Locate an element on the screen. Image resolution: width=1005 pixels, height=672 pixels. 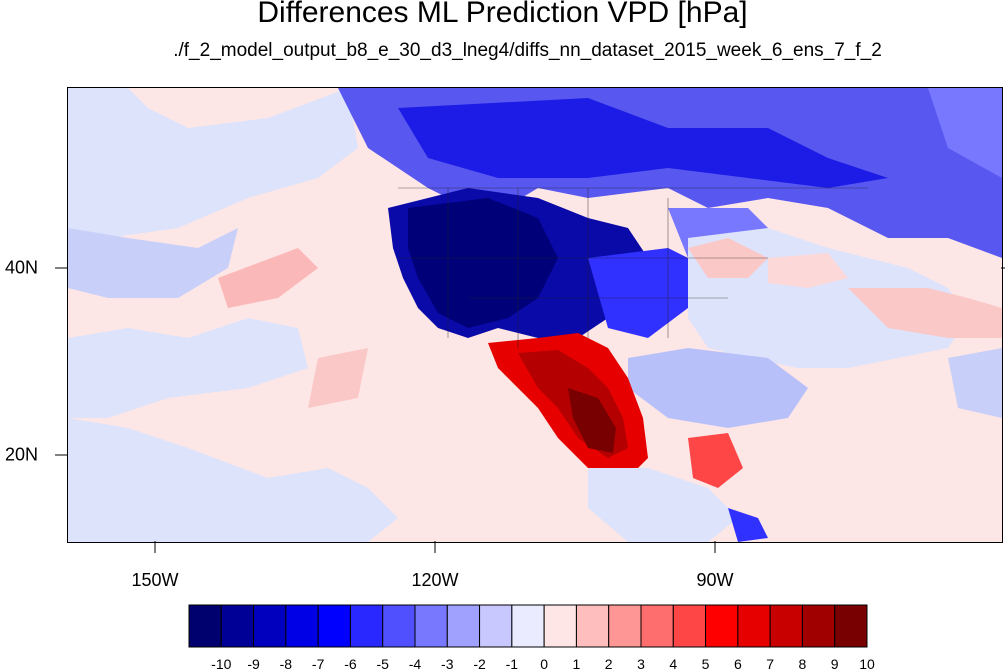
longitude-tick-90w: 90W is located at coordinates (715, 580).